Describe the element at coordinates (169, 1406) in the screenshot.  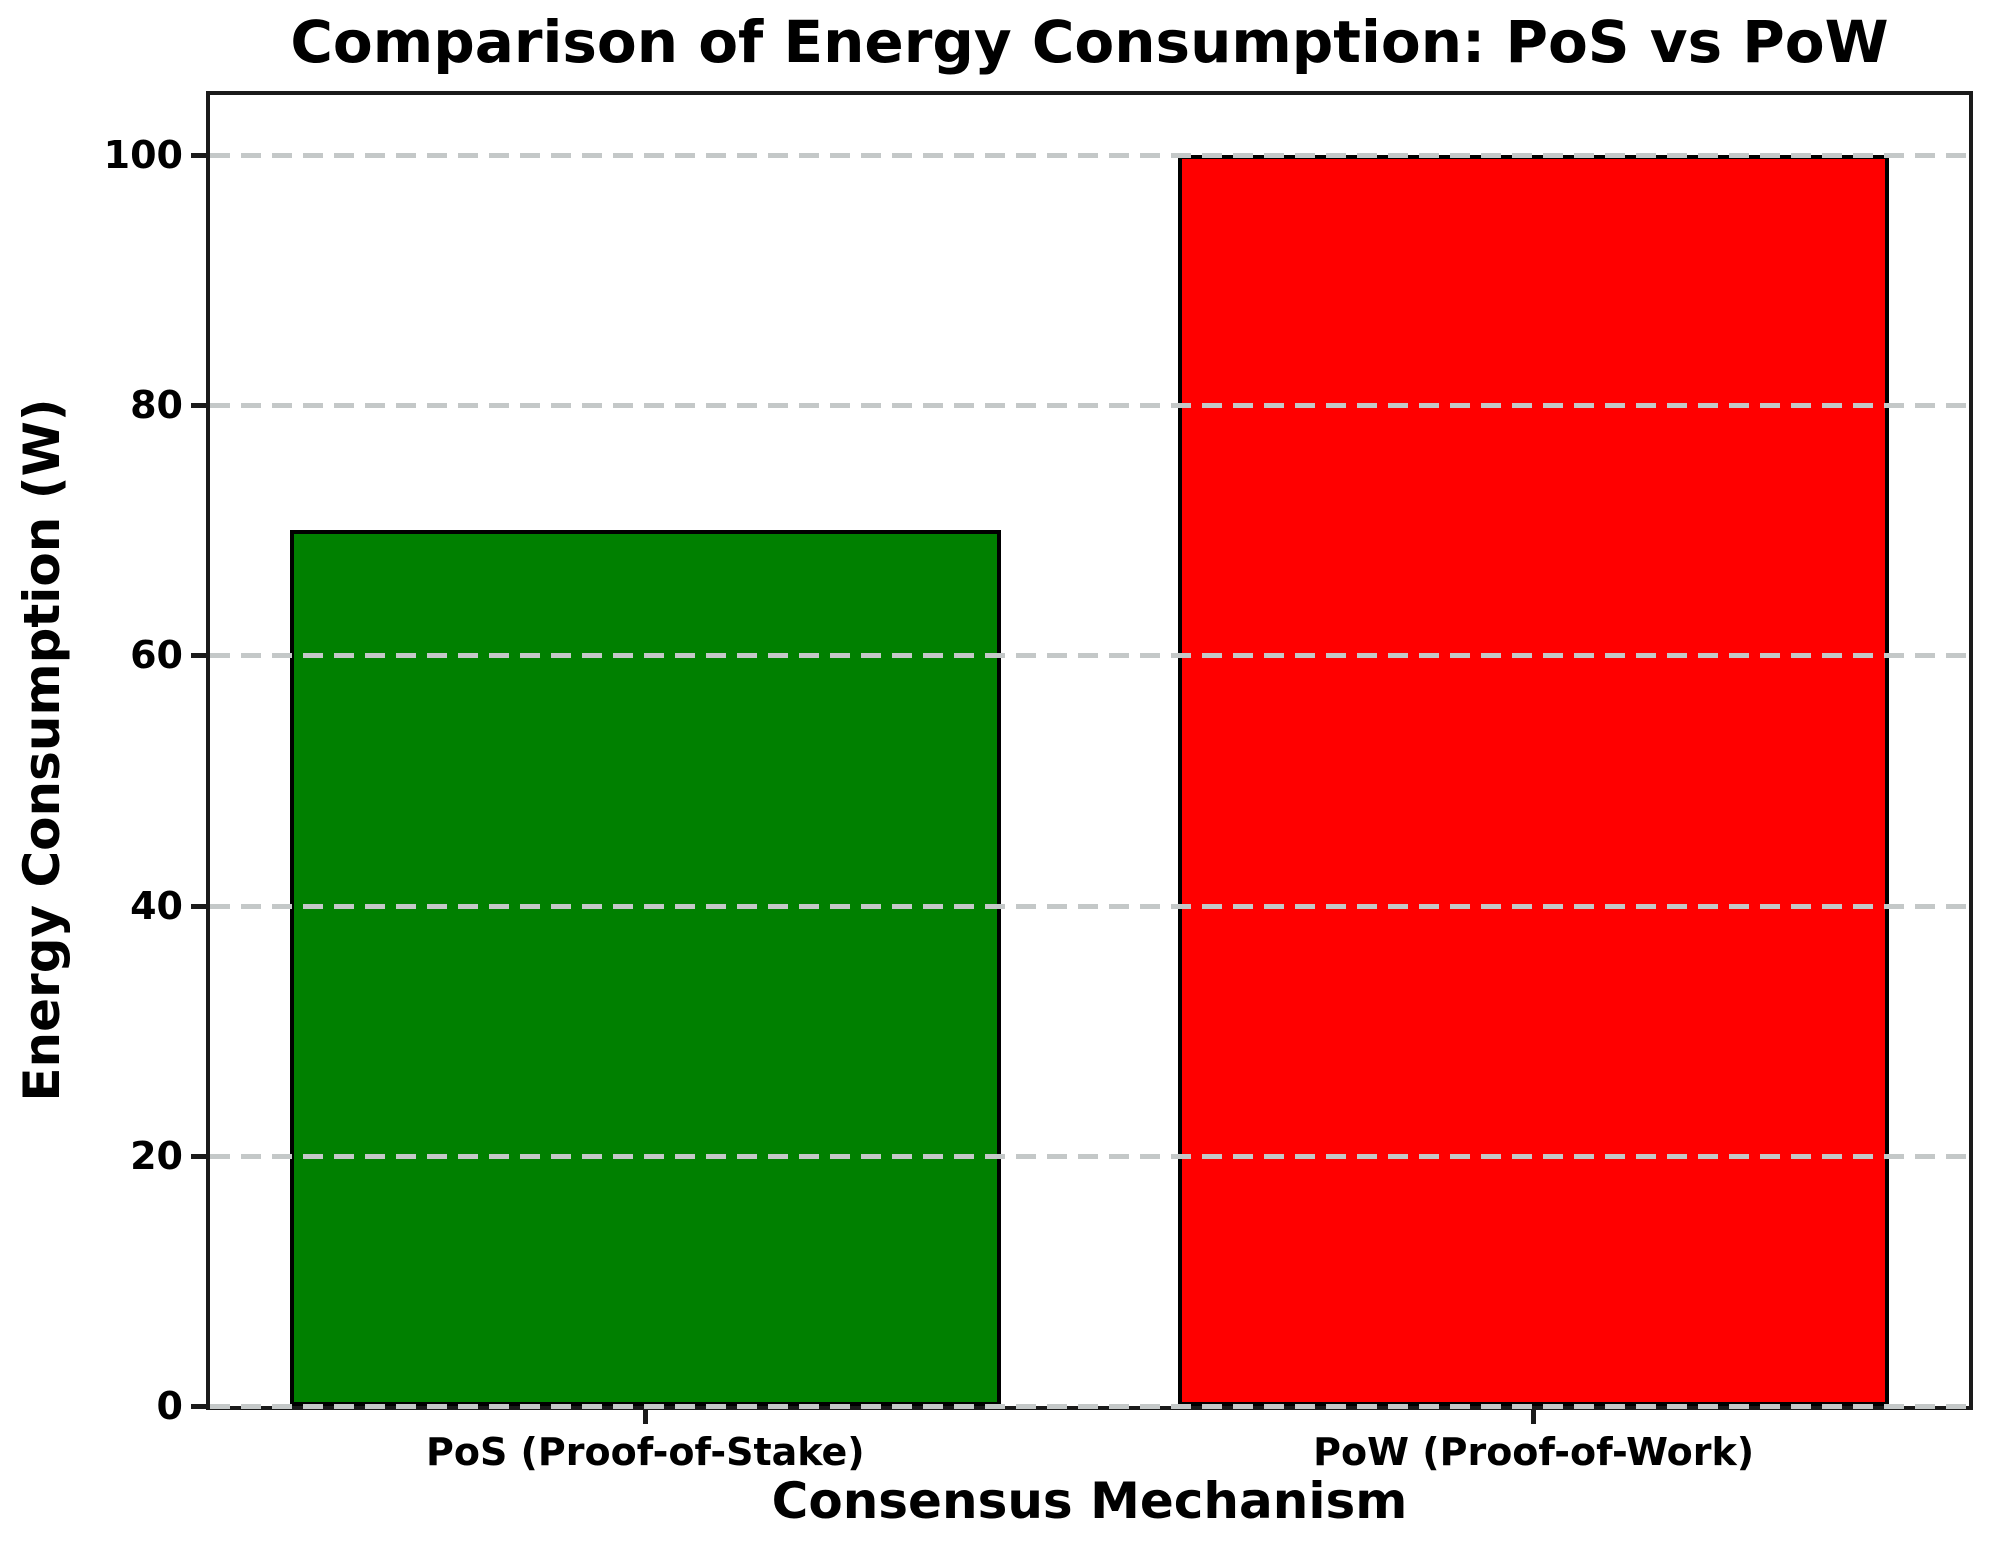
I see `y-tick-label: 0` at that location.